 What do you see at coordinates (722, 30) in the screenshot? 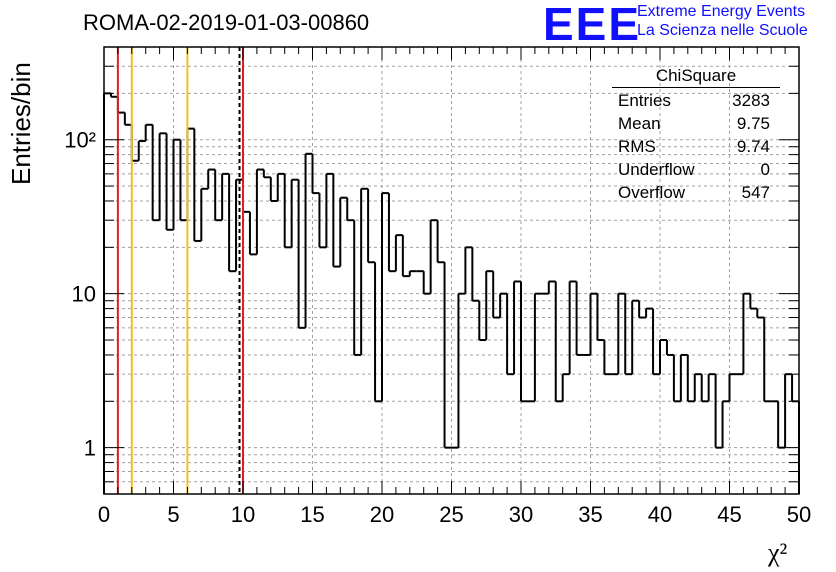
I see `logo-line-2: La Scienza nelle Scuole` at bounding box center [722, 30].